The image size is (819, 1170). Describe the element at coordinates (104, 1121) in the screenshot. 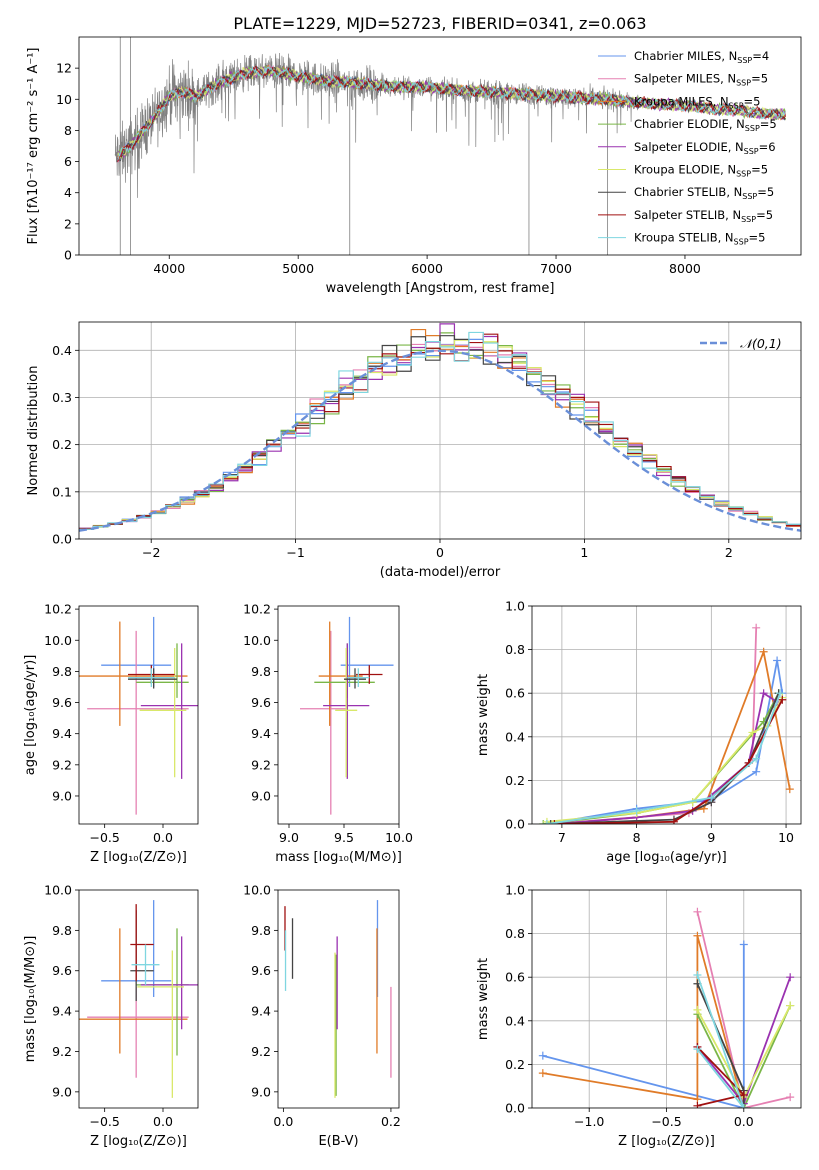

I see `x-tick-label: −0.5` at that location.